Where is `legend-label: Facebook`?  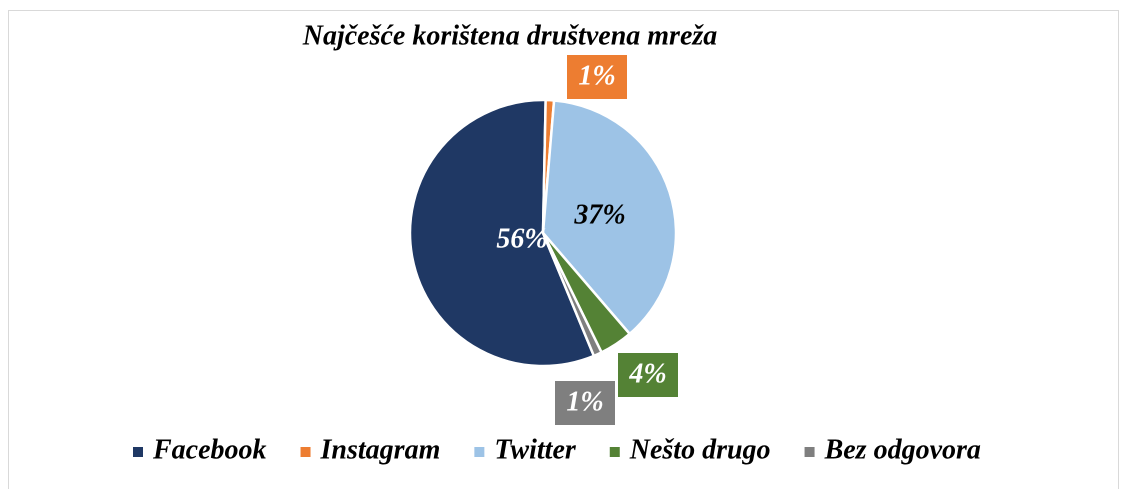 legend-label: Facebook is located at coordinates (209, 449).